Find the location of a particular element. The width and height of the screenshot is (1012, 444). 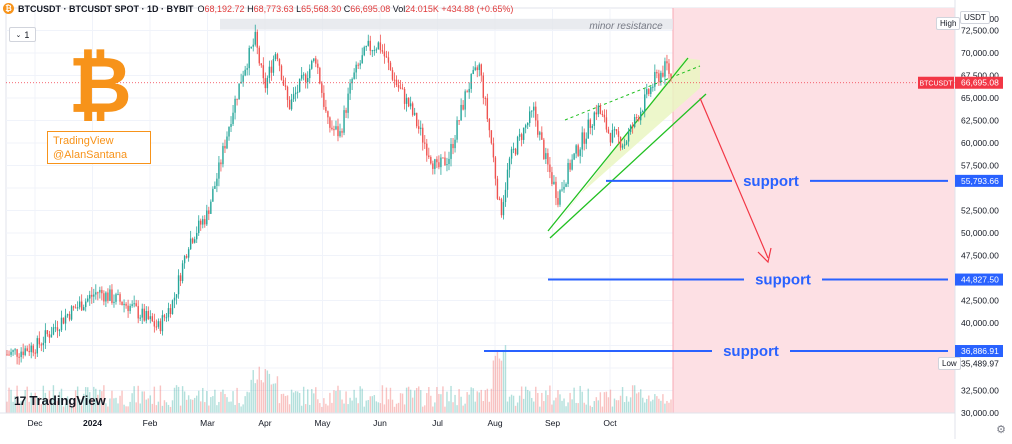

y-tick-label: 52,500.00 is located at coordinates (980, 211).